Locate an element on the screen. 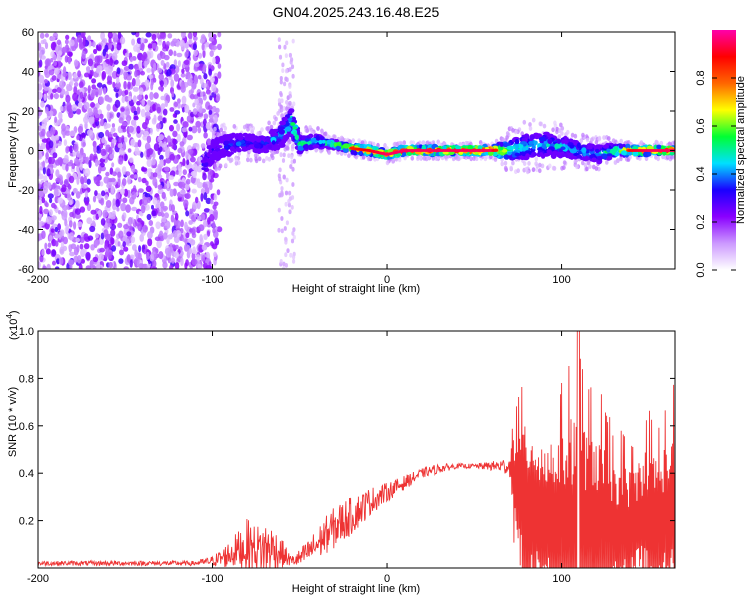 This screenshot has width=750, height=600. y-tick-label: 0.2 is located at coordinates (26, 522).